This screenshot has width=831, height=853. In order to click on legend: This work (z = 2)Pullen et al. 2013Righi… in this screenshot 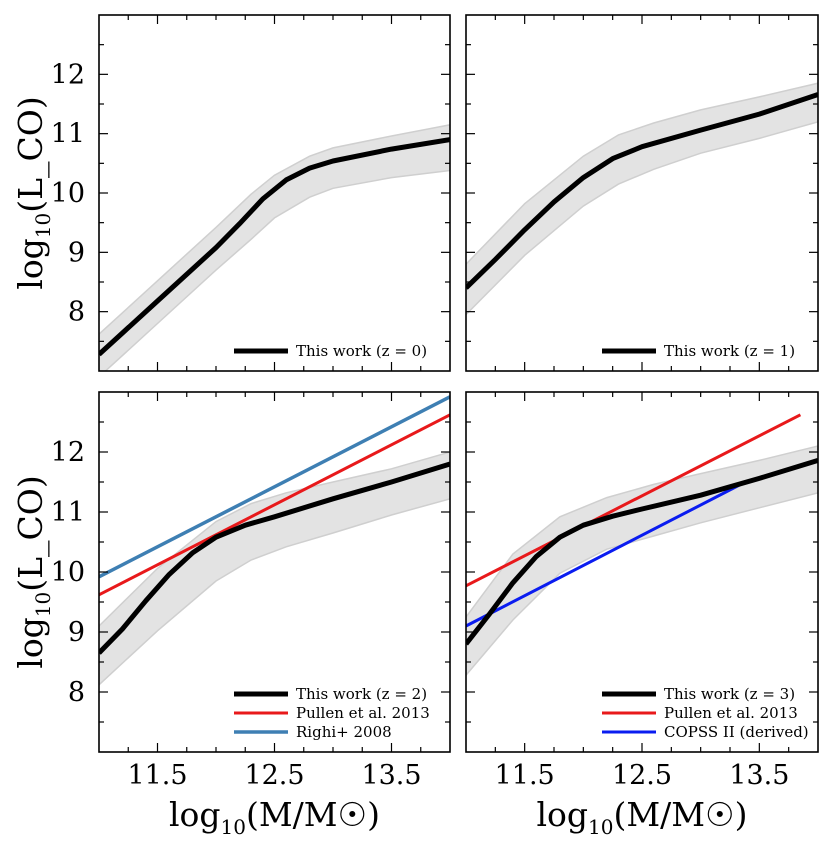, I will do `click(332, 713)`.